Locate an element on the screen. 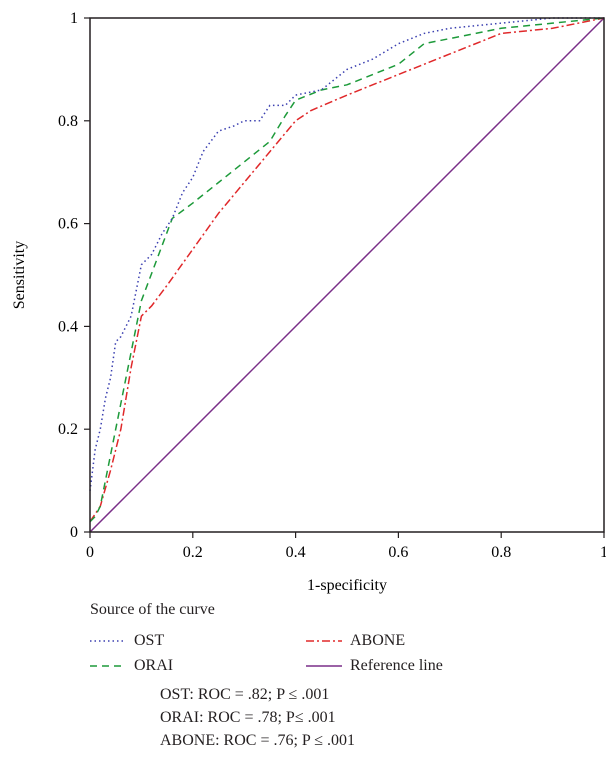  legend-swatch-abone is located at coordinates (324, 641).